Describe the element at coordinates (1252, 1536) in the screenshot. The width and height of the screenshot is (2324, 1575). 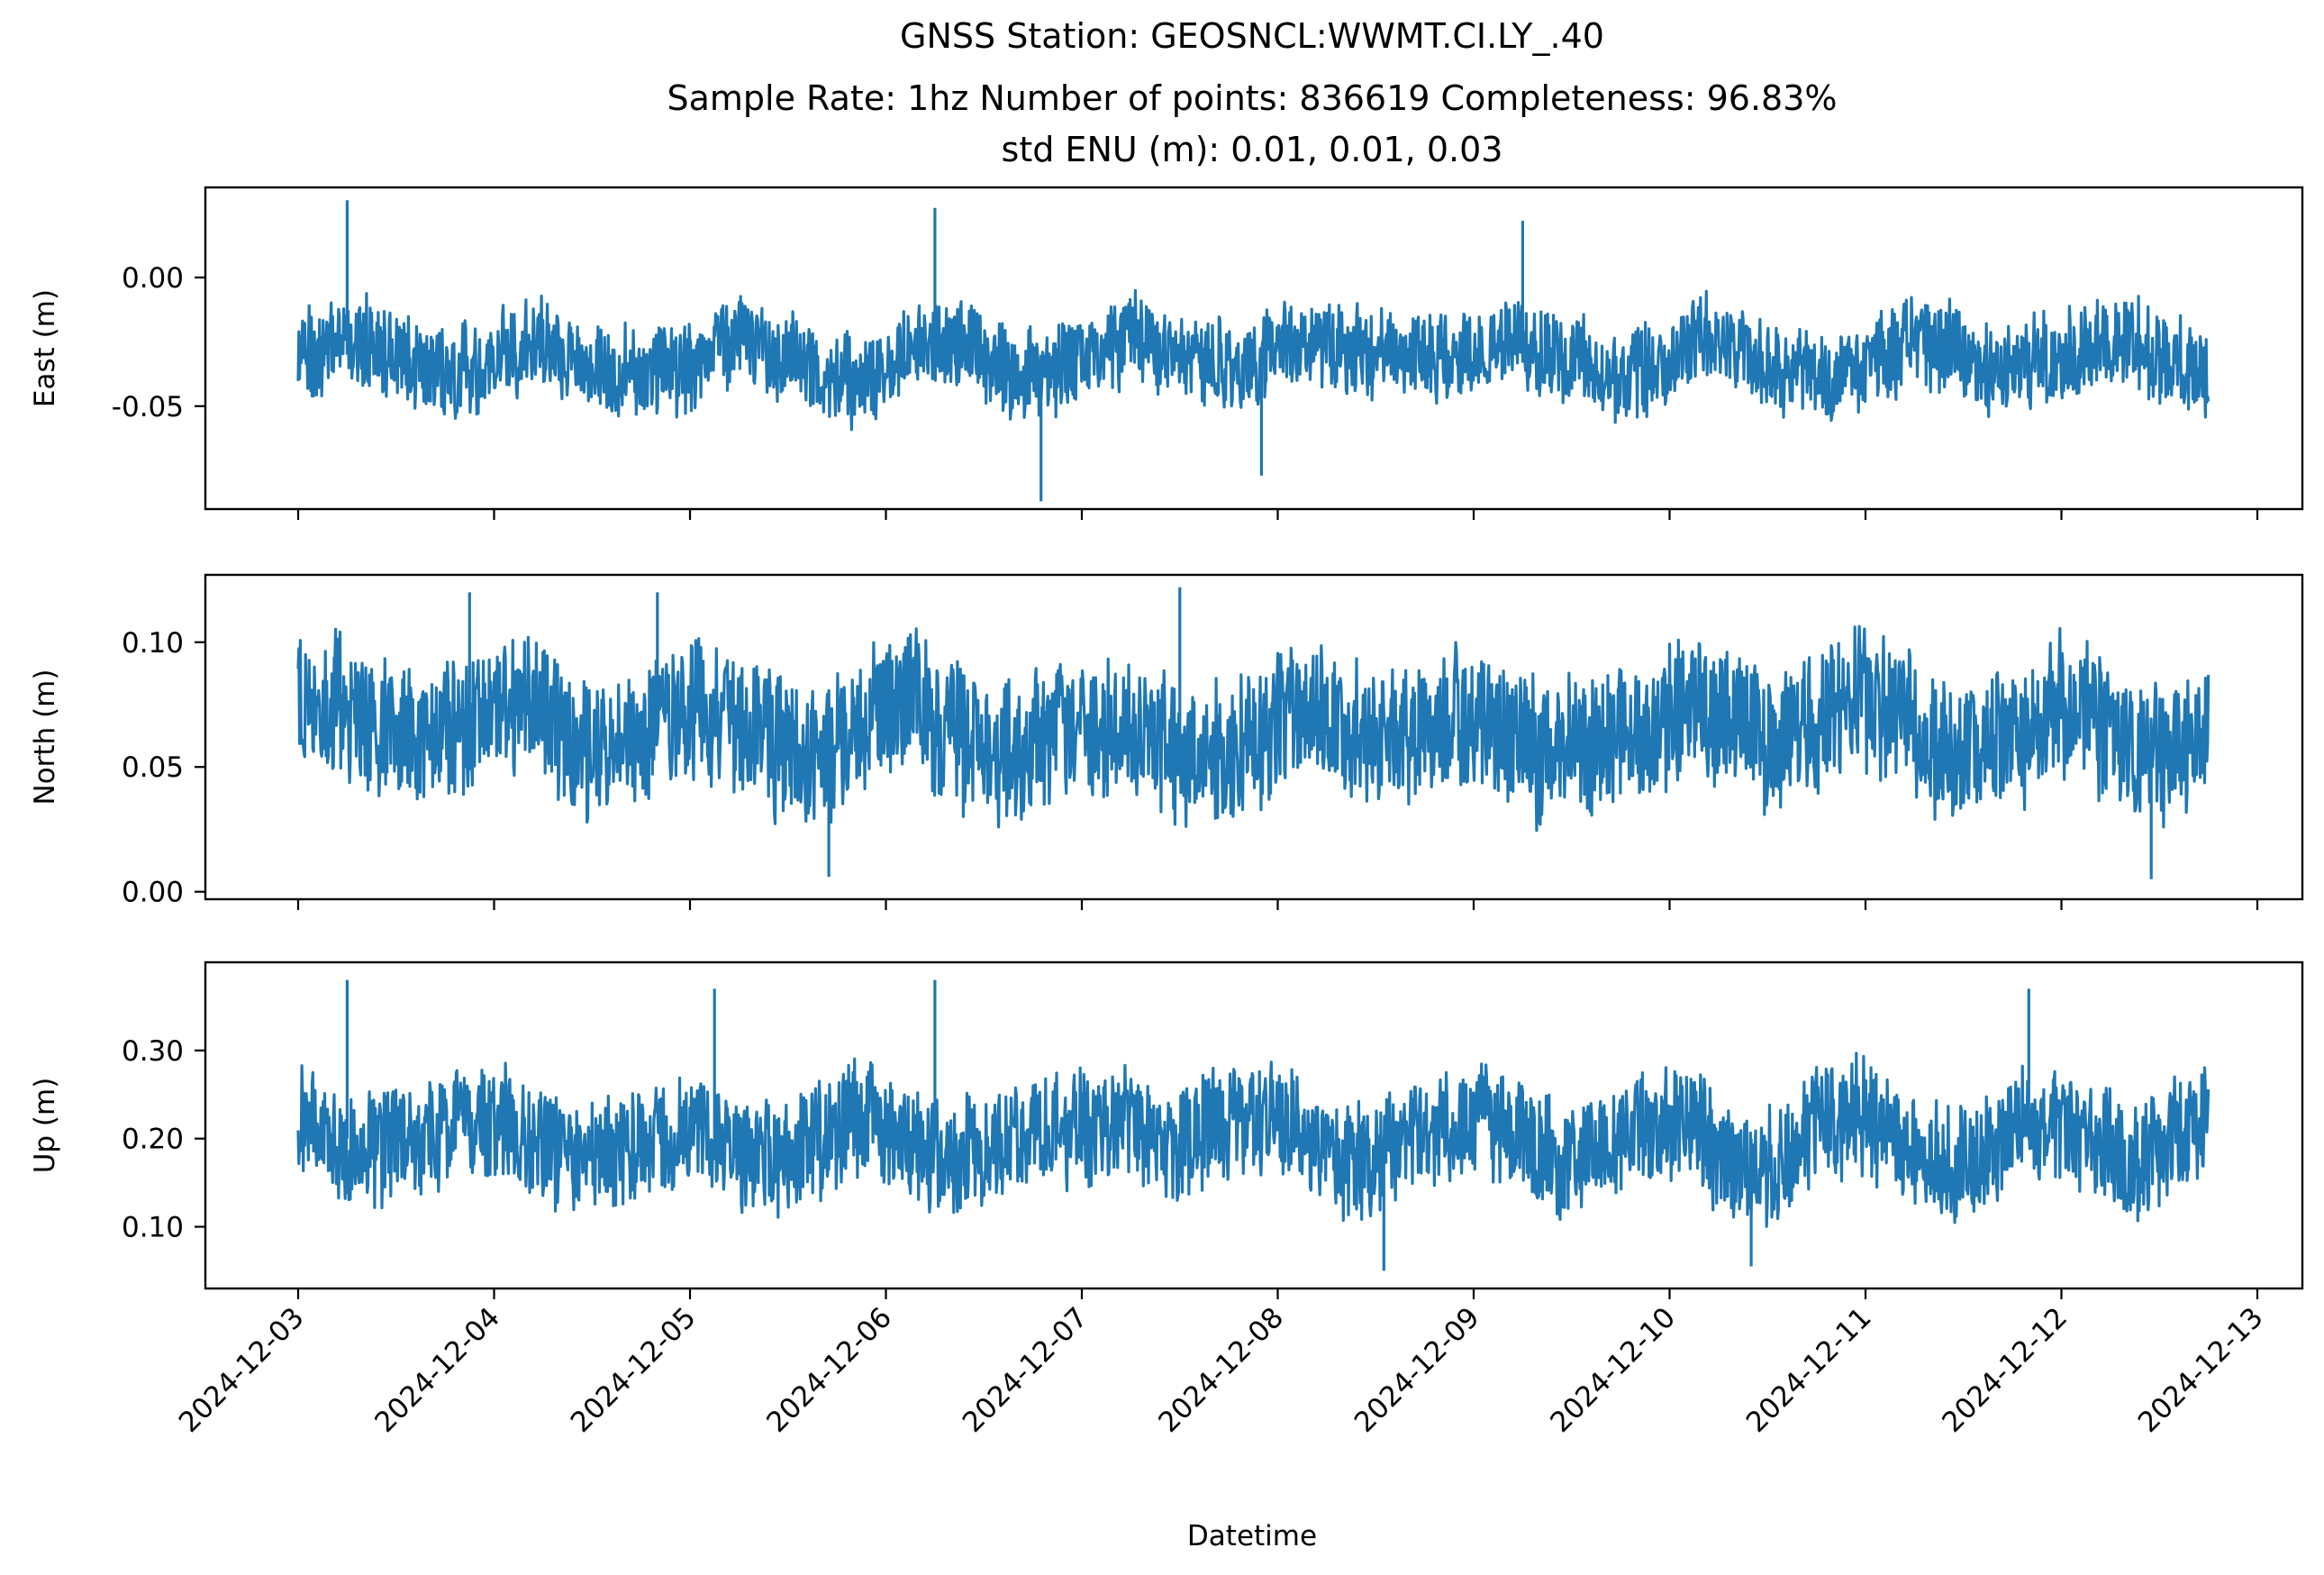
I see `x-axis-label: Datetime` at that location.